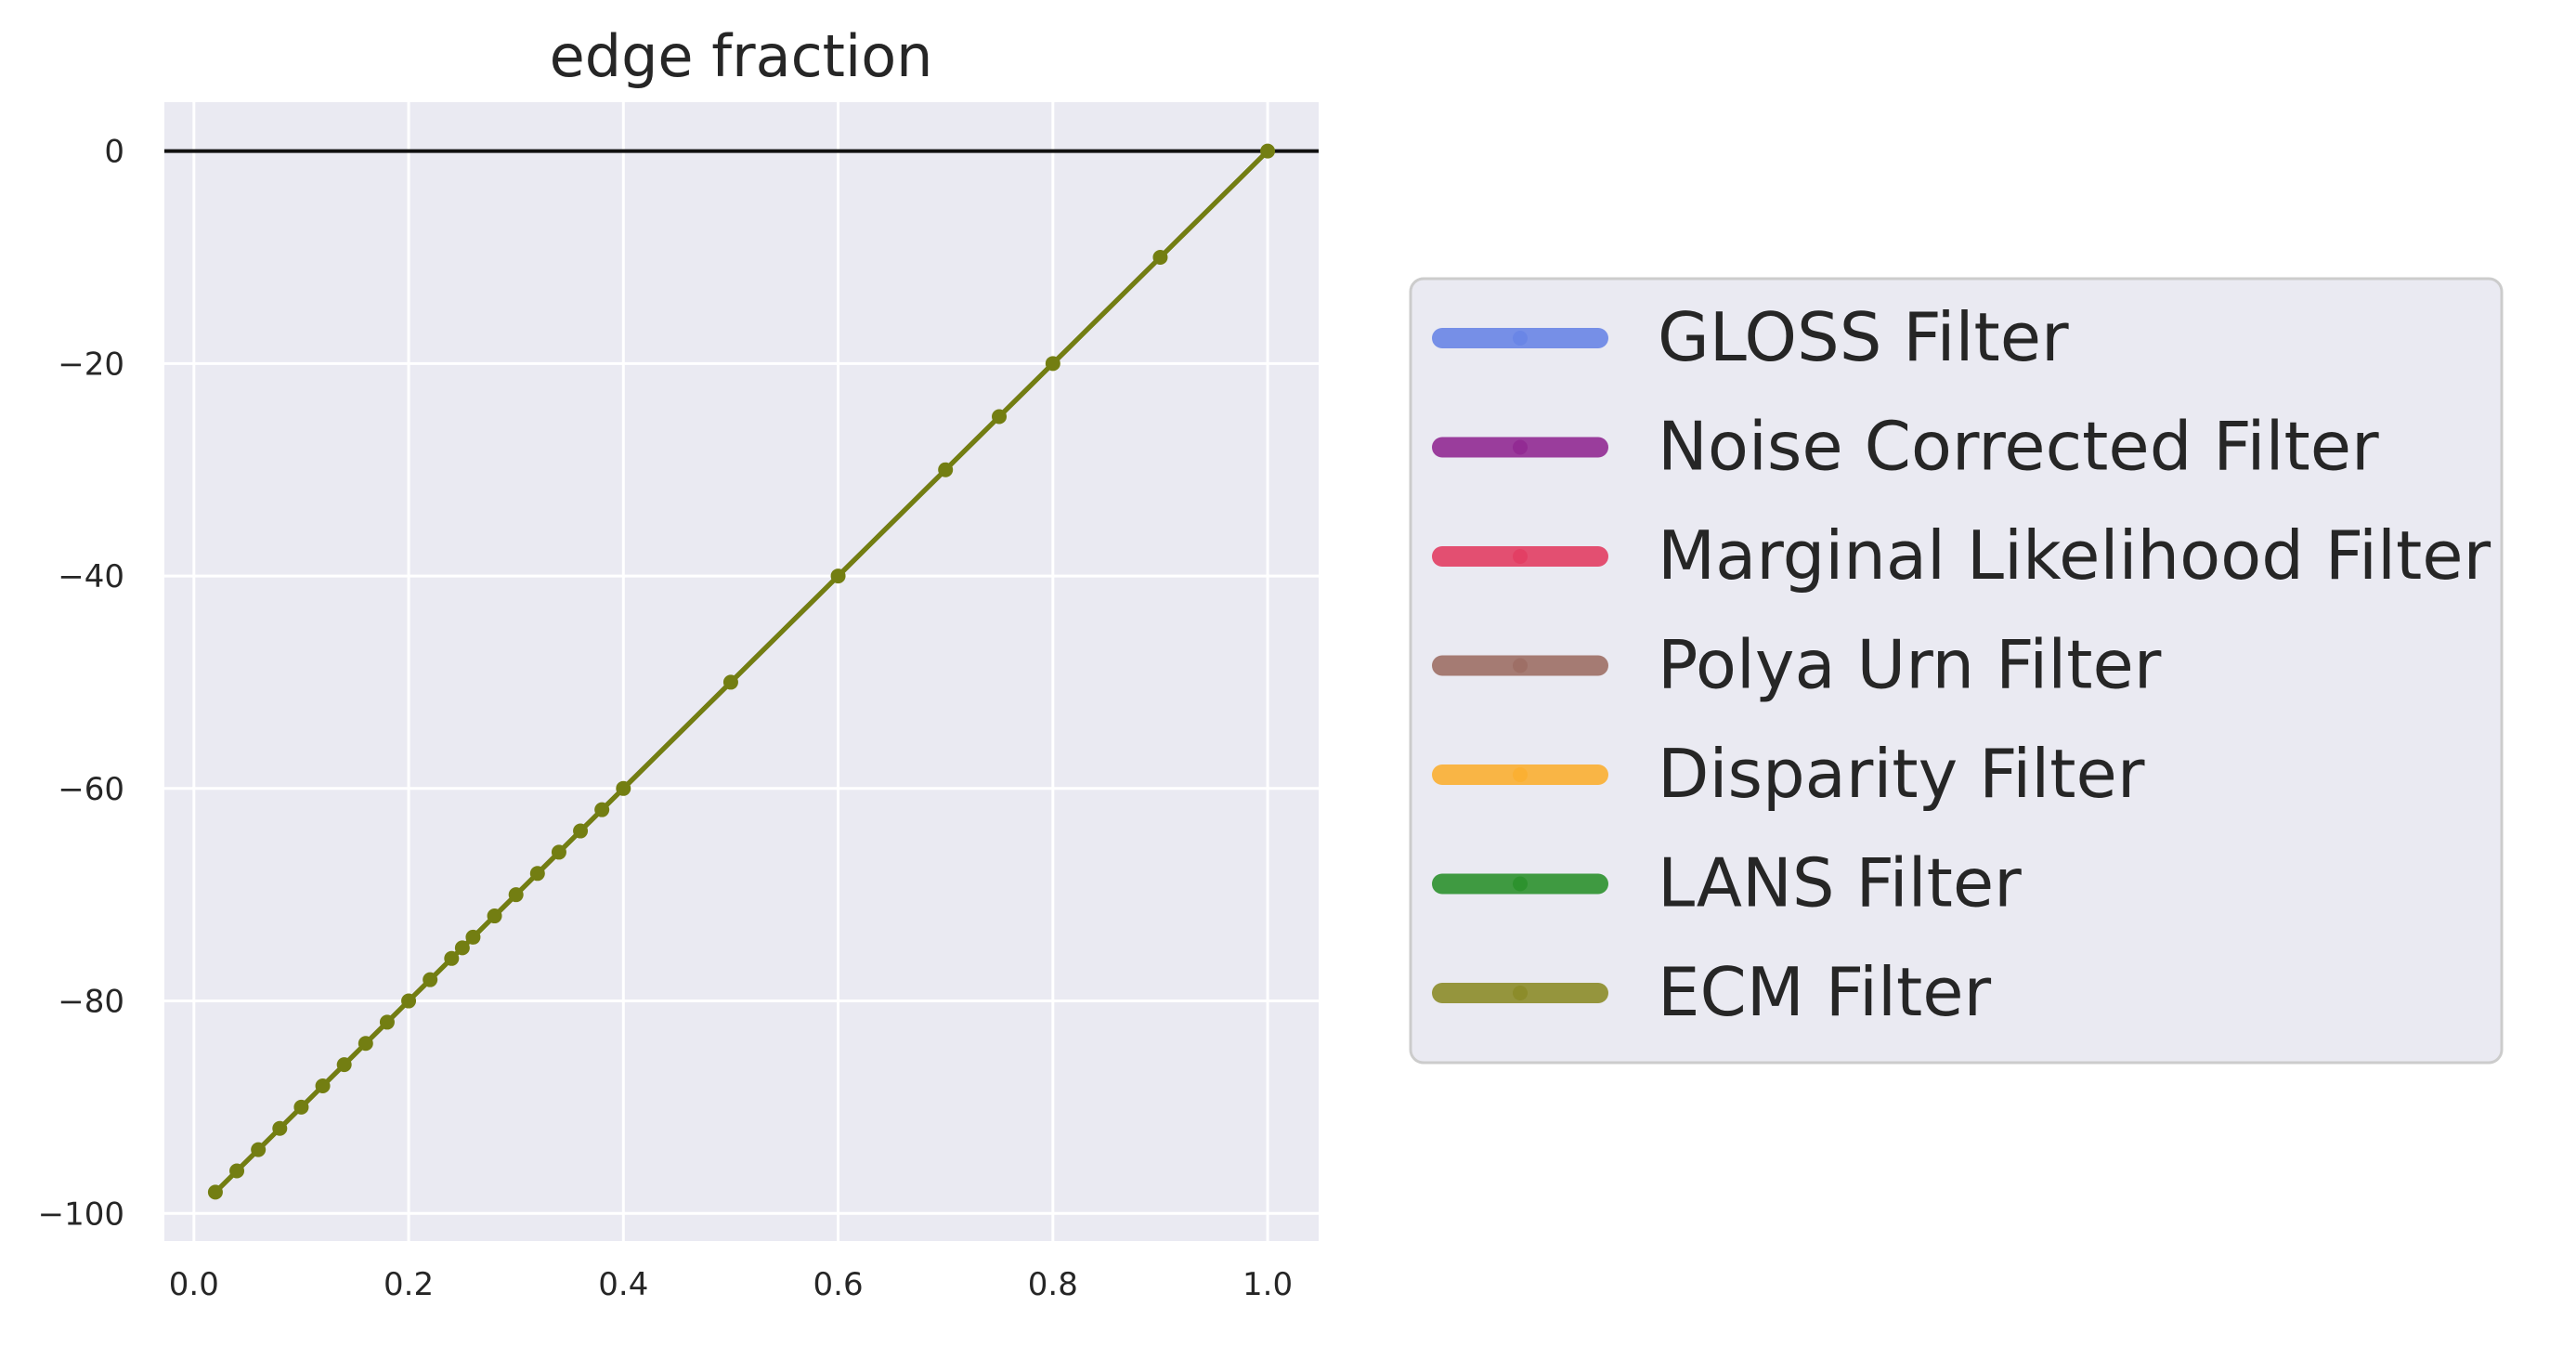  What do you see at coordinates (623, 1284) in the screenshot?
I see `x-tick-label: 0.4` at bounding box center [623, 1284].